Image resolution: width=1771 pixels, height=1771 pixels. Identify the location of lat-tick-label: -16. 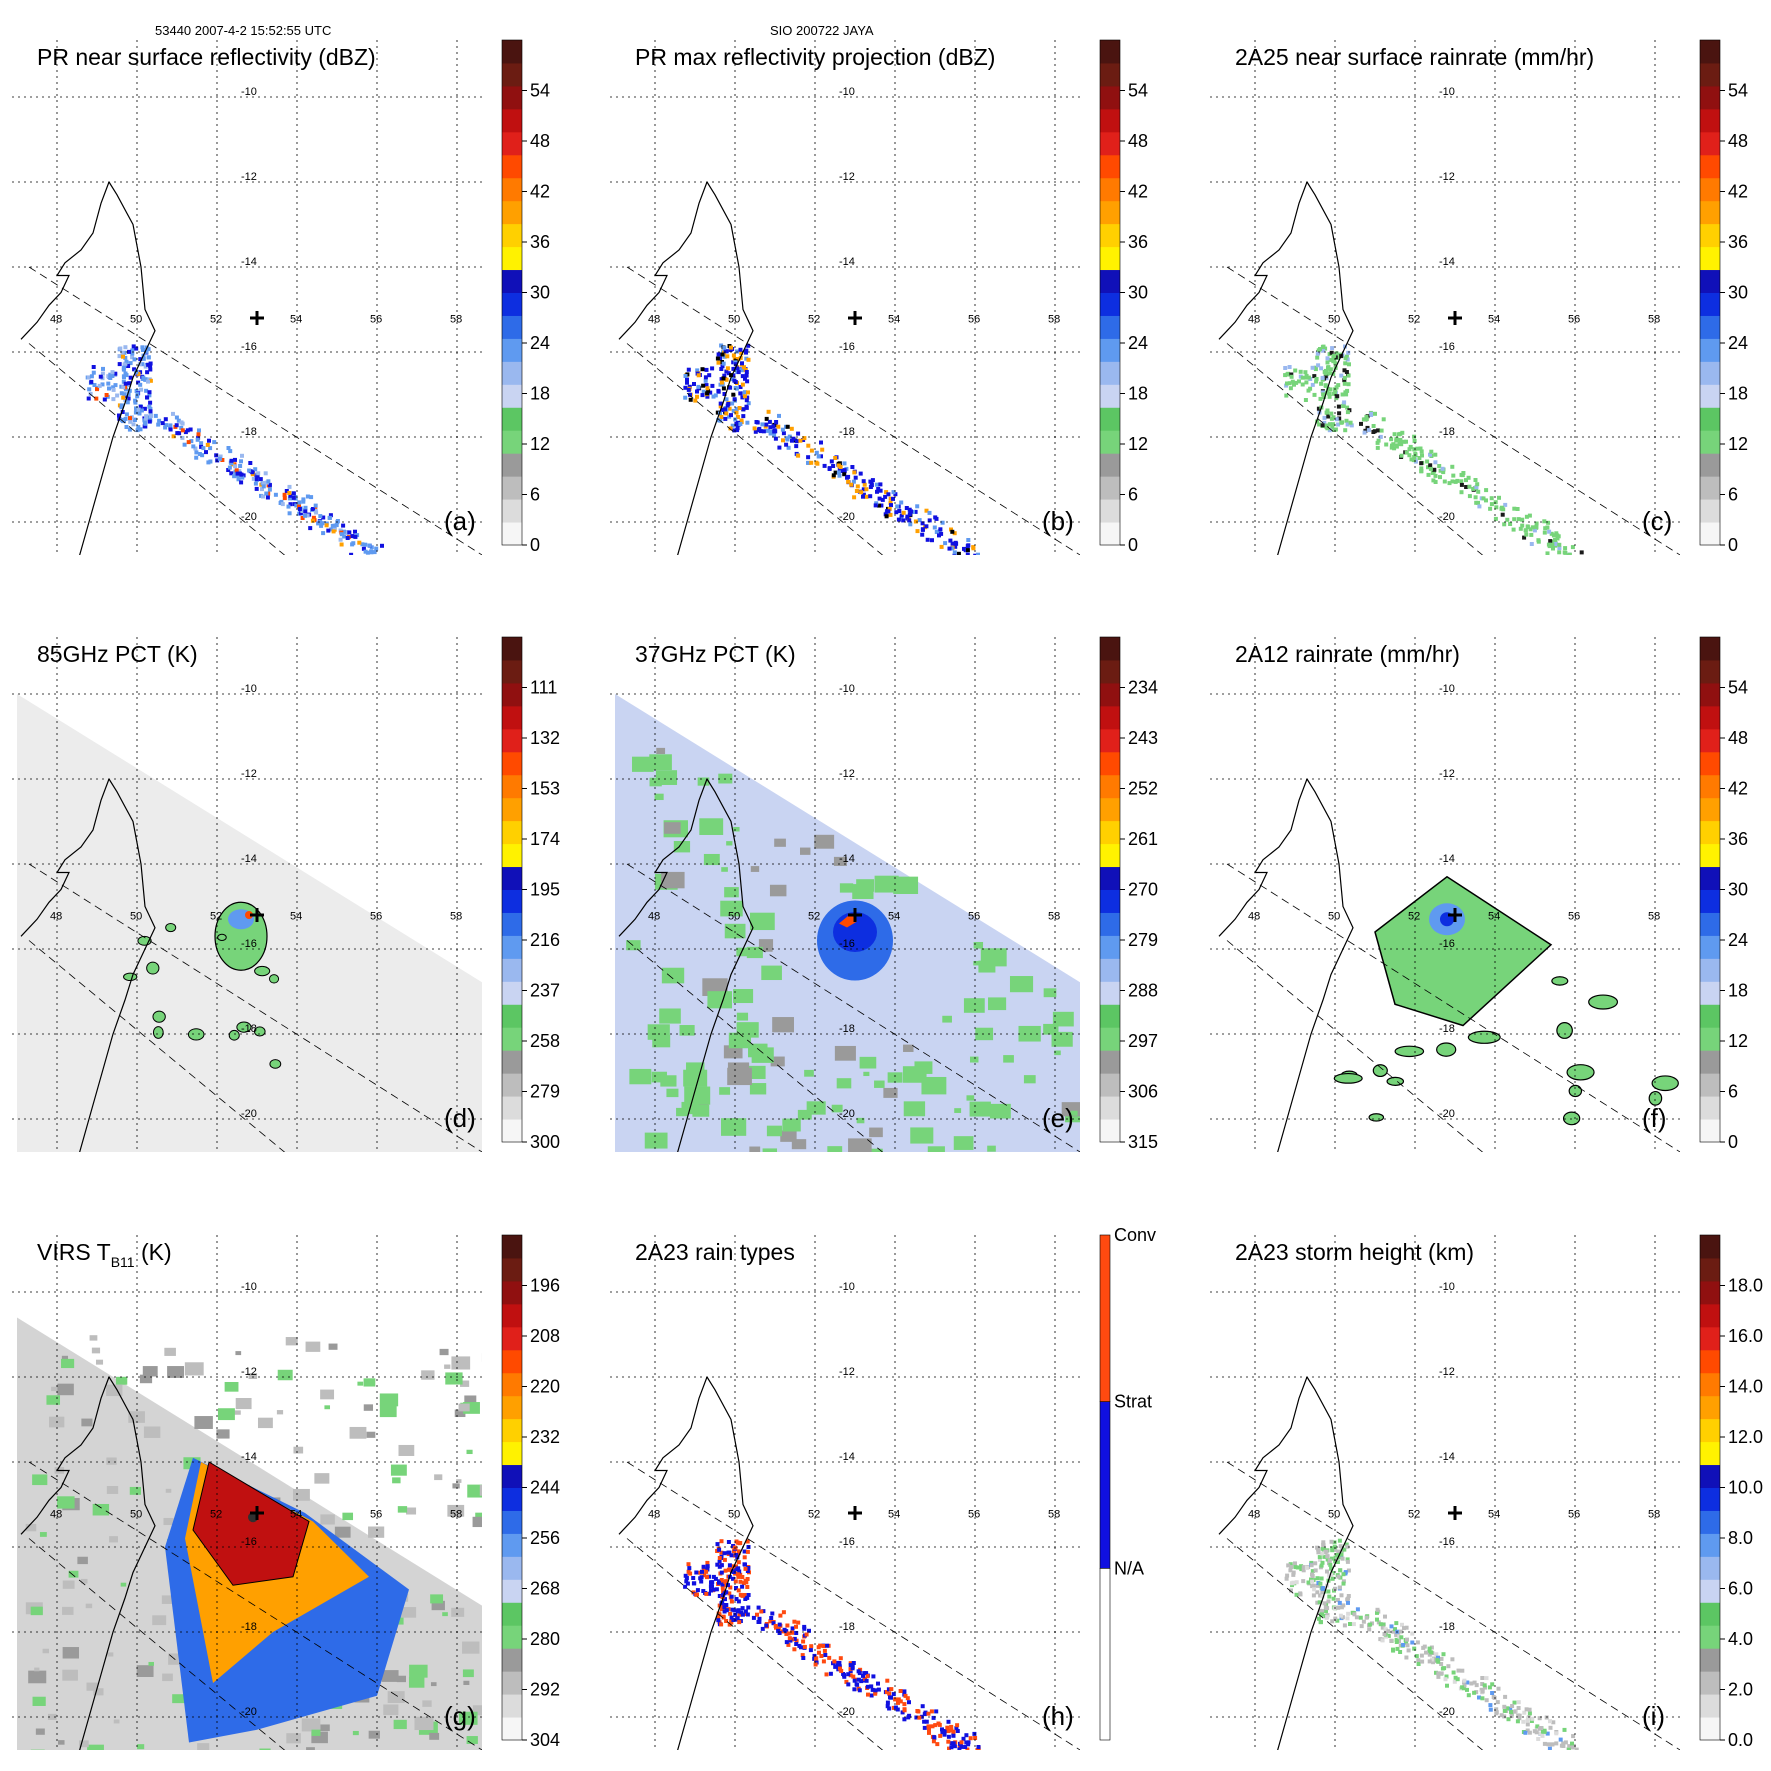
(1447, 1542).